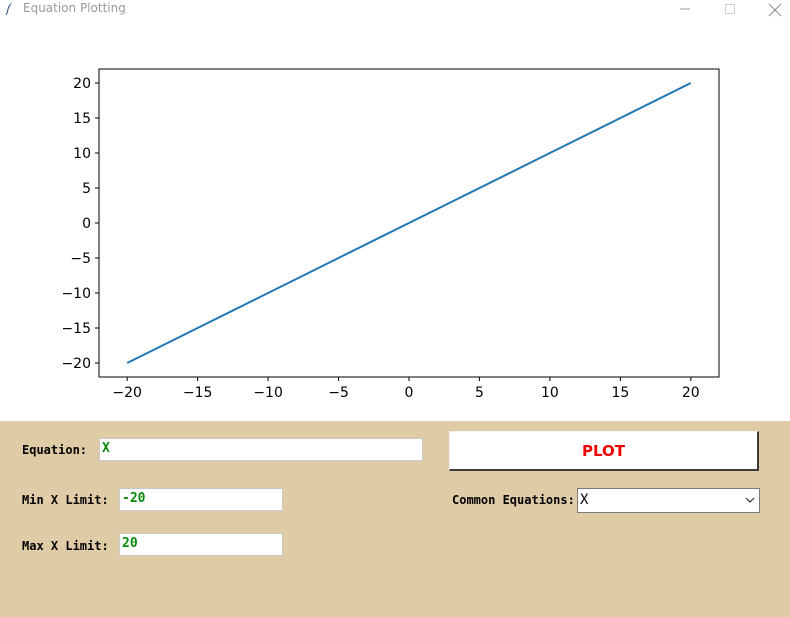  I want to click on x-tick-label: 15, so click(620, 393).